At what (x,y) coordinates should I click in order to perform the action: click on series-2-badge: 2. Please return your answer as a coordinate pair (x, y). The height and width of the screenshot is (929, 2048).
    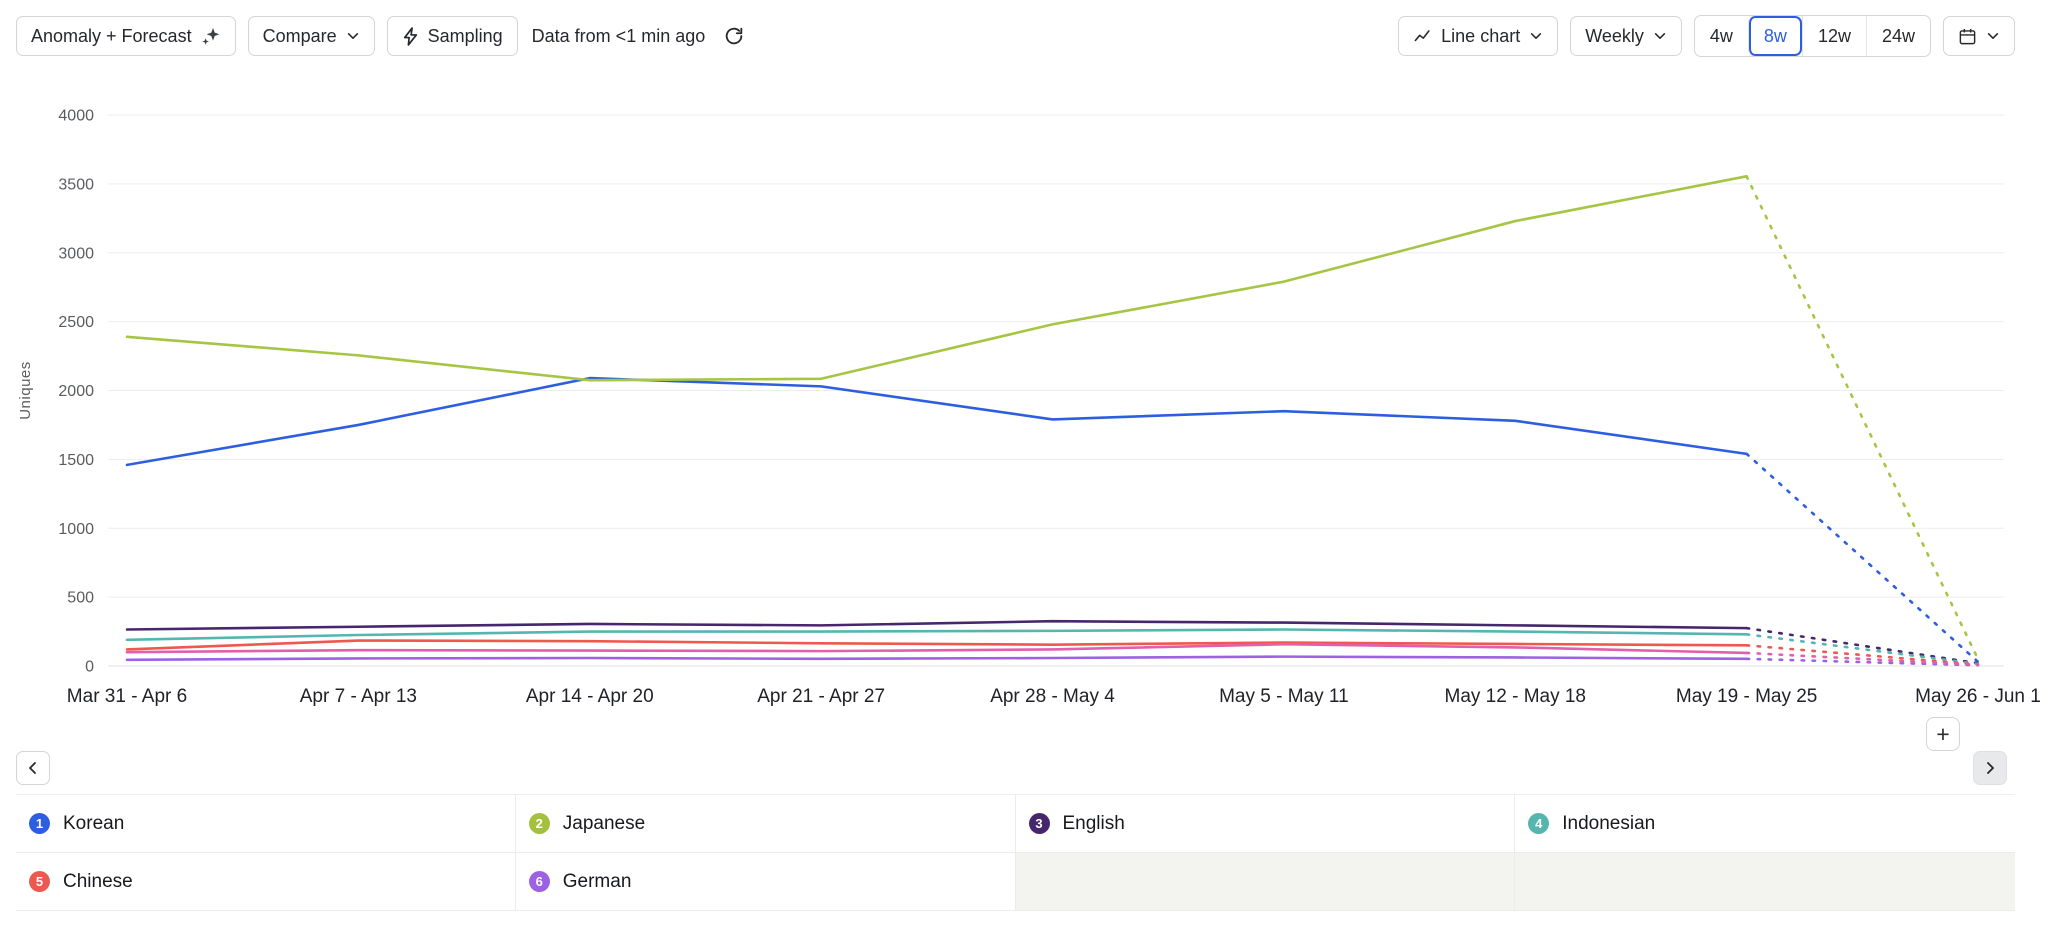
    Looking at the image, I should click on (539, 823).